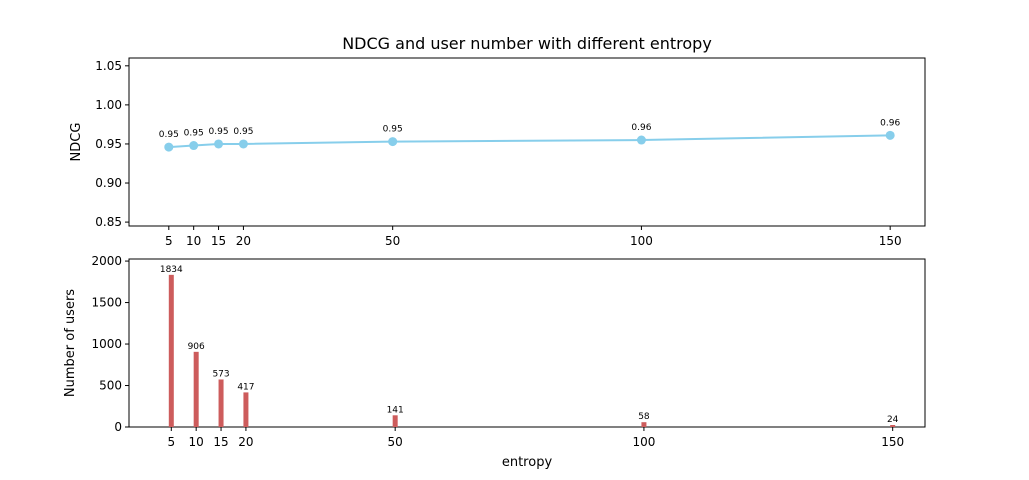 This screenshot has width=1029, height=480. Describe the element at coordinates (220, 374) in the screenshot. I see `users-data-label: 573` at that location.